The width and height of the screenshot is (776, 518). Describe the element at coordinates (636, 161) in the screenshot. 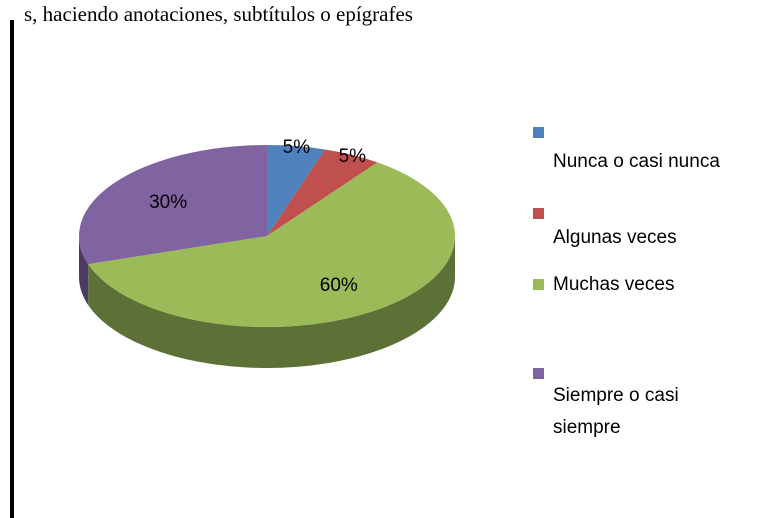

I see `legend-label: Nunca o casi nunca` at that location.